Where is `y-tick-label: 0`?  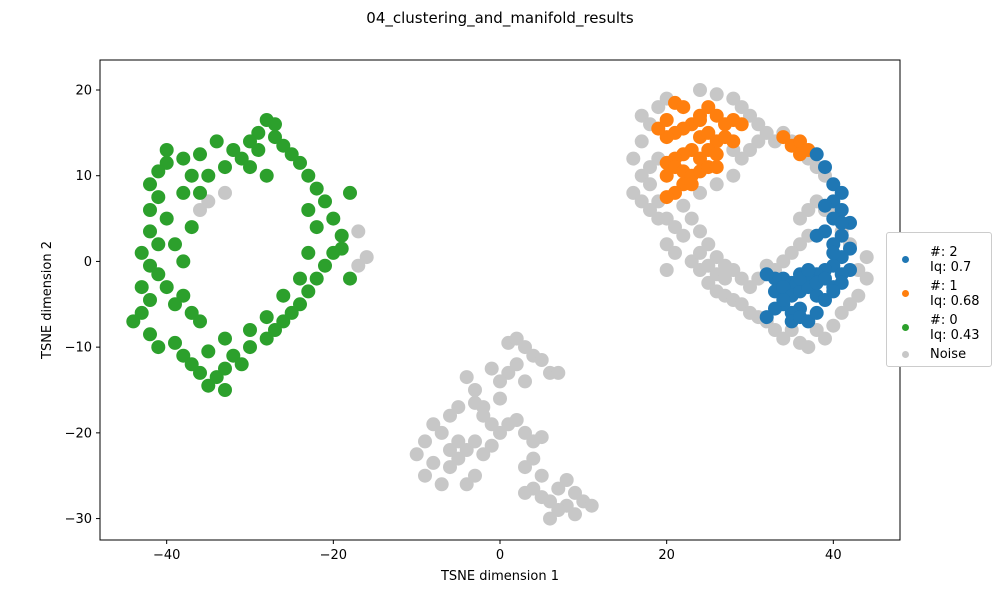
y-tick-label: 0 is located at coordinates (88, 262).